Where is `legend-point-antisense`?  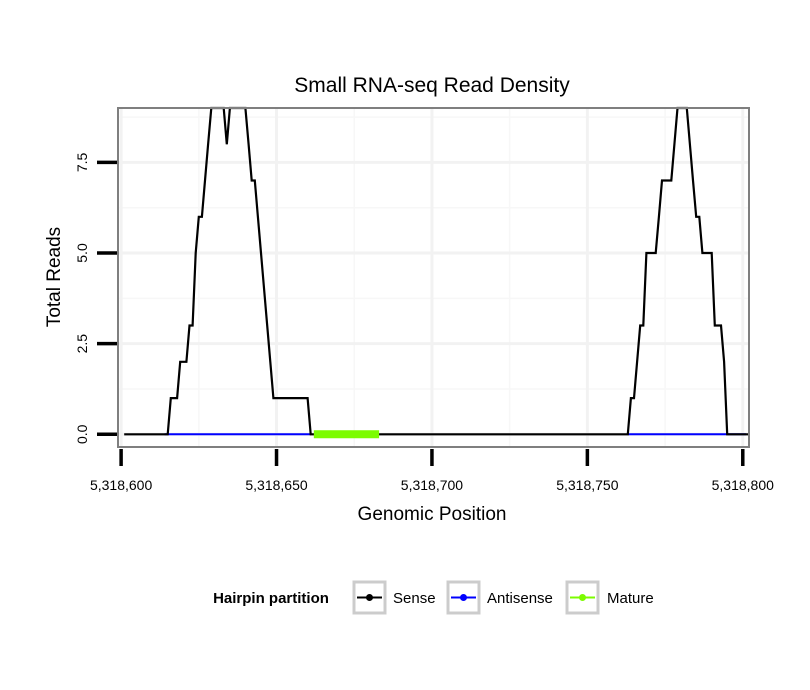 legend-point-antisense is located at coordinates (463, 597).